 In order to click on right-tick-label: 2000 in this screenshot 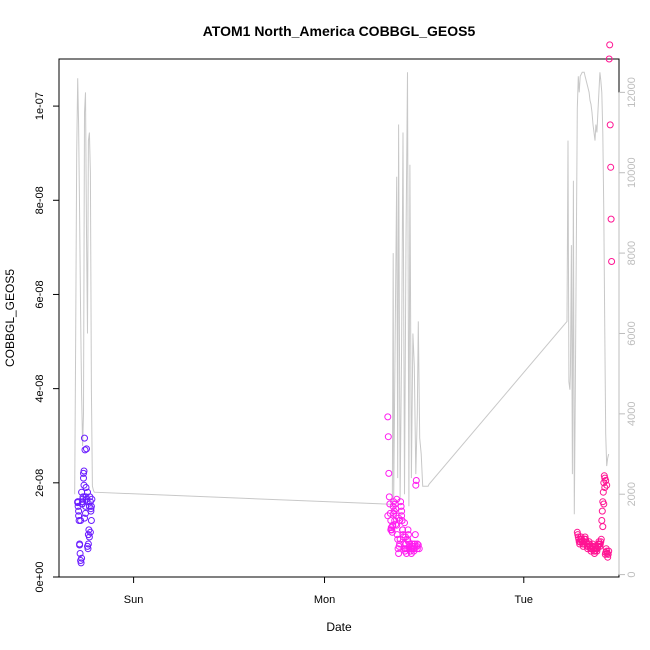, I will do `click(632, 494)`.